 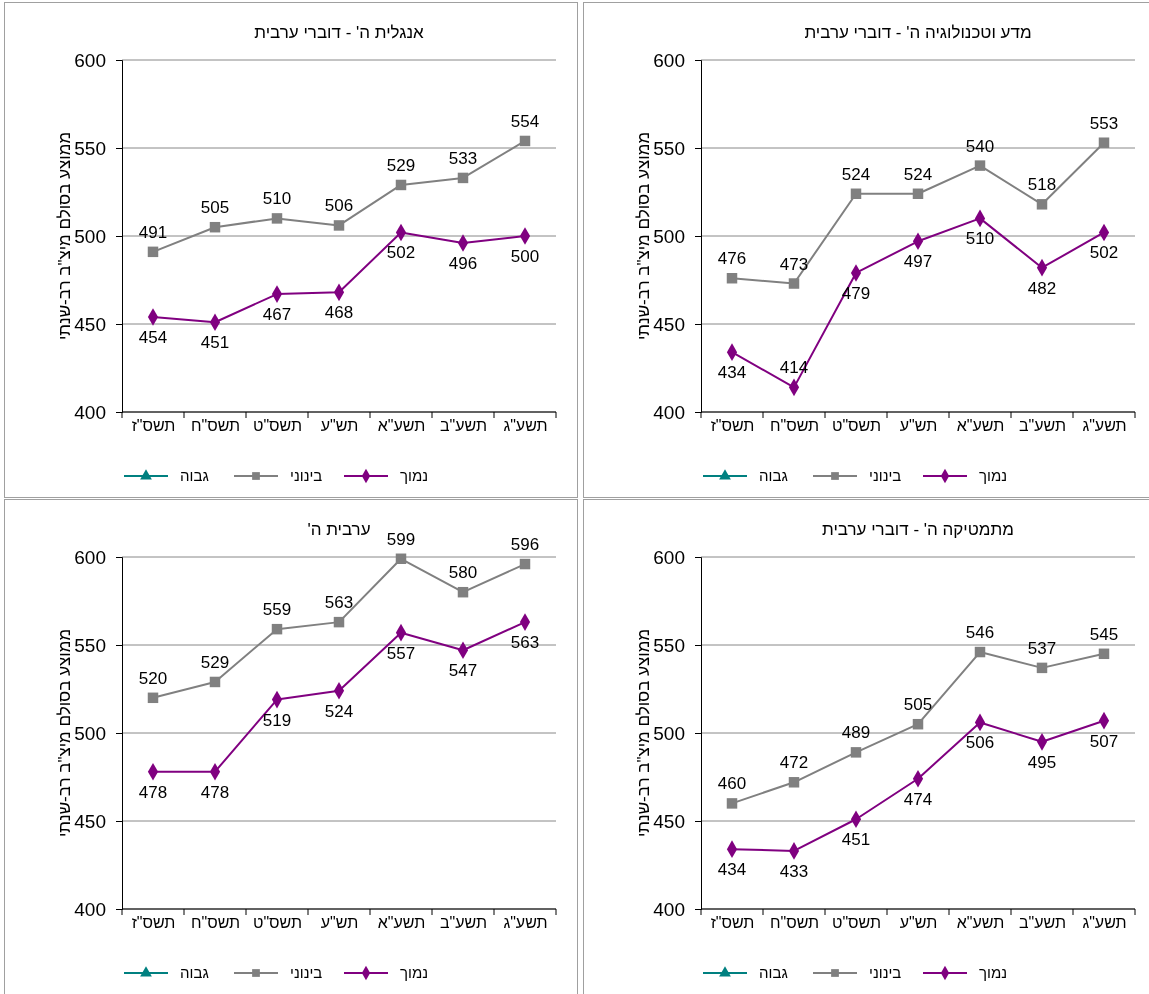 I want to click on data-label: 557, so click(x=401, y=653).